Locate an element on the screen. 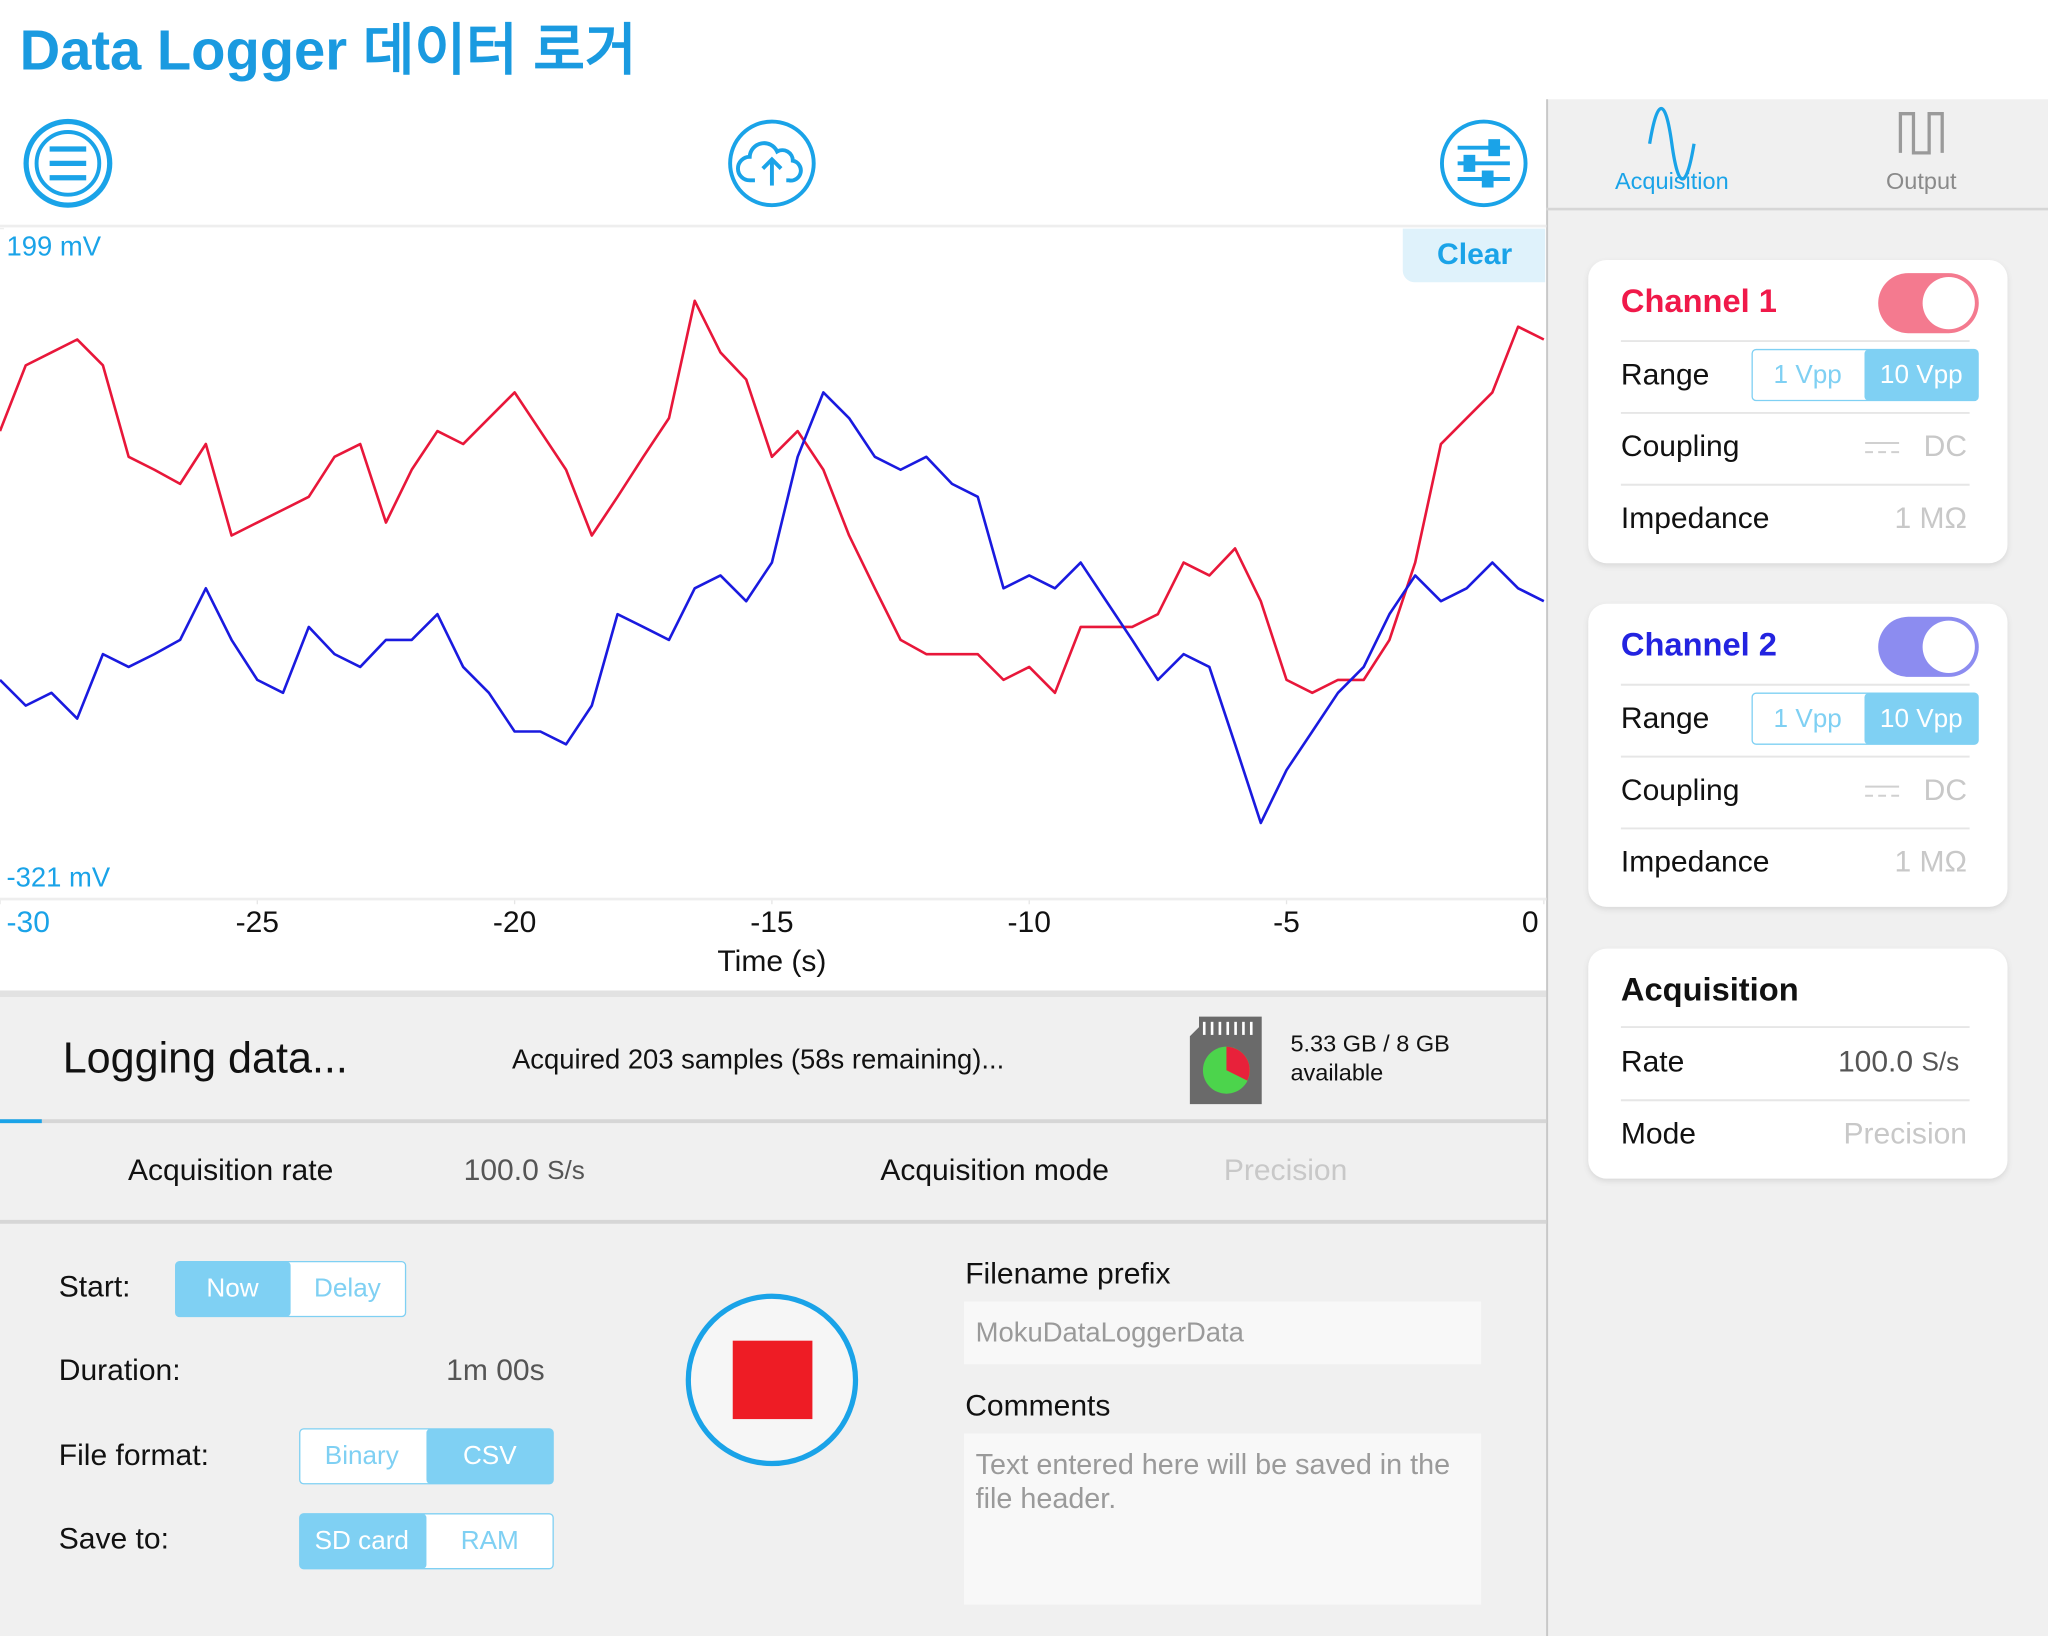  clear-label: Clear is located at coordinates (1474, 254).